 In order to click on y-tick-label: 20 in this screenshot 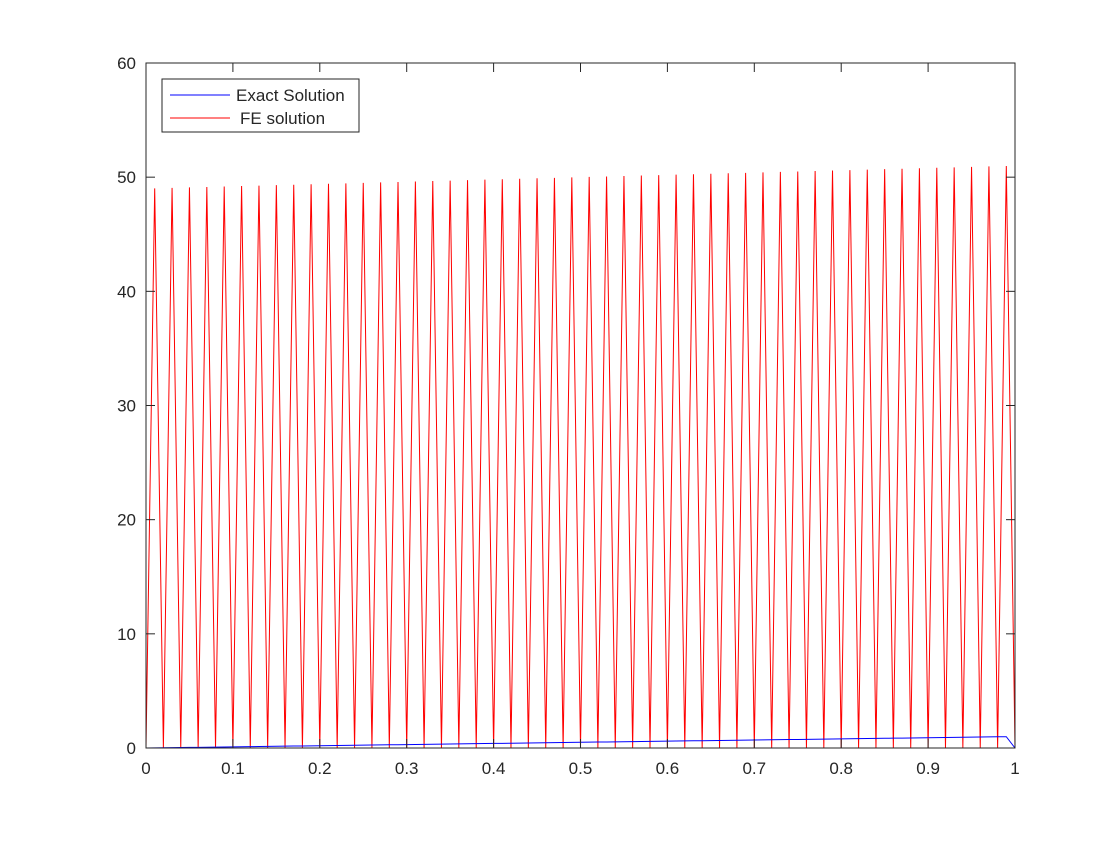, I will do `click(126, 520)`.